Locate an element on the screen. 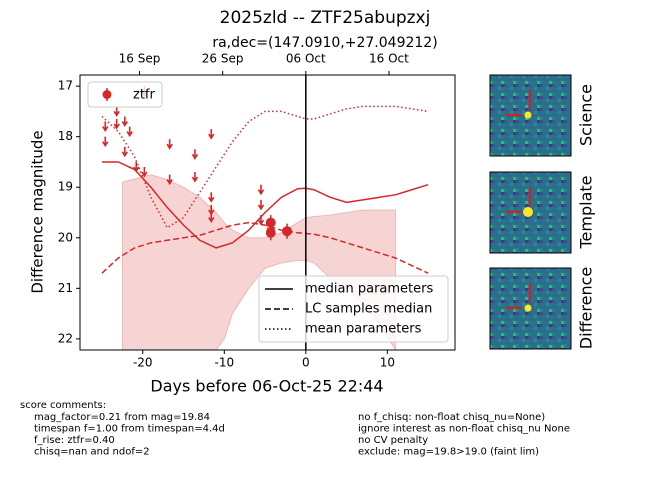  comment-line: no CV penalty is located at coordinates (393, 440).